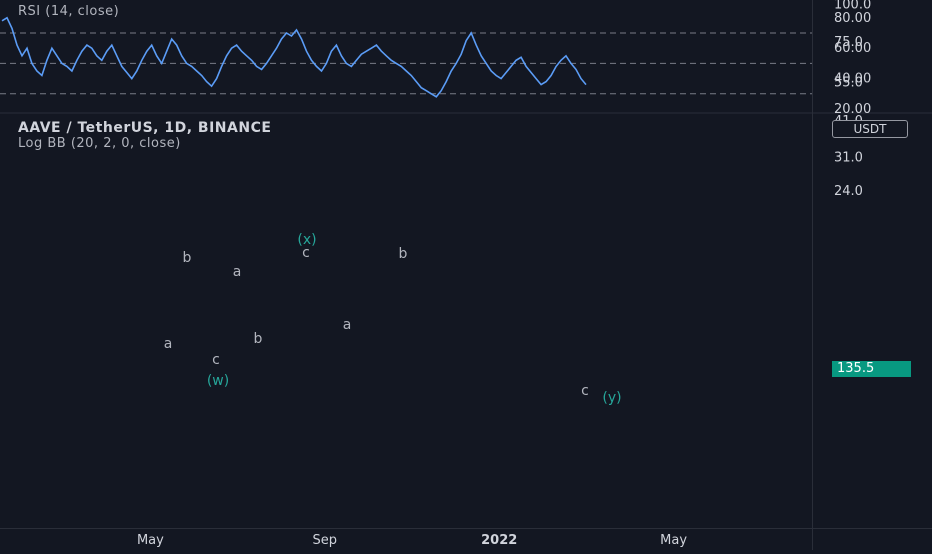  Describe the element at coordinates (306, 240) in the screenshot. I see `wave-label: (x)` at that location.